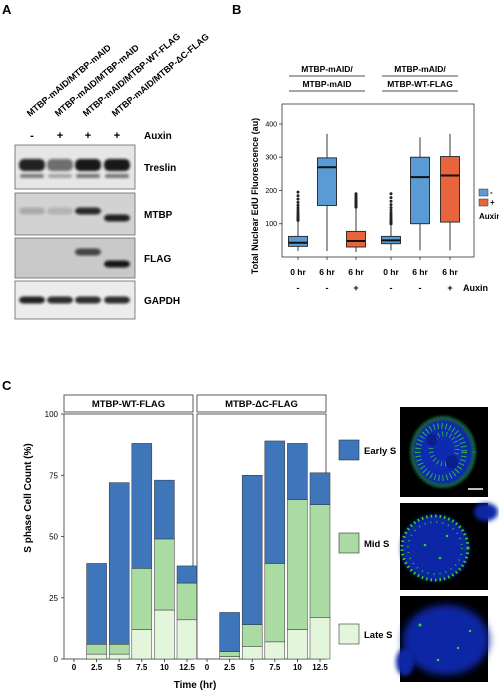  I want to click on legend-label: Mid S, so click(376, 544).